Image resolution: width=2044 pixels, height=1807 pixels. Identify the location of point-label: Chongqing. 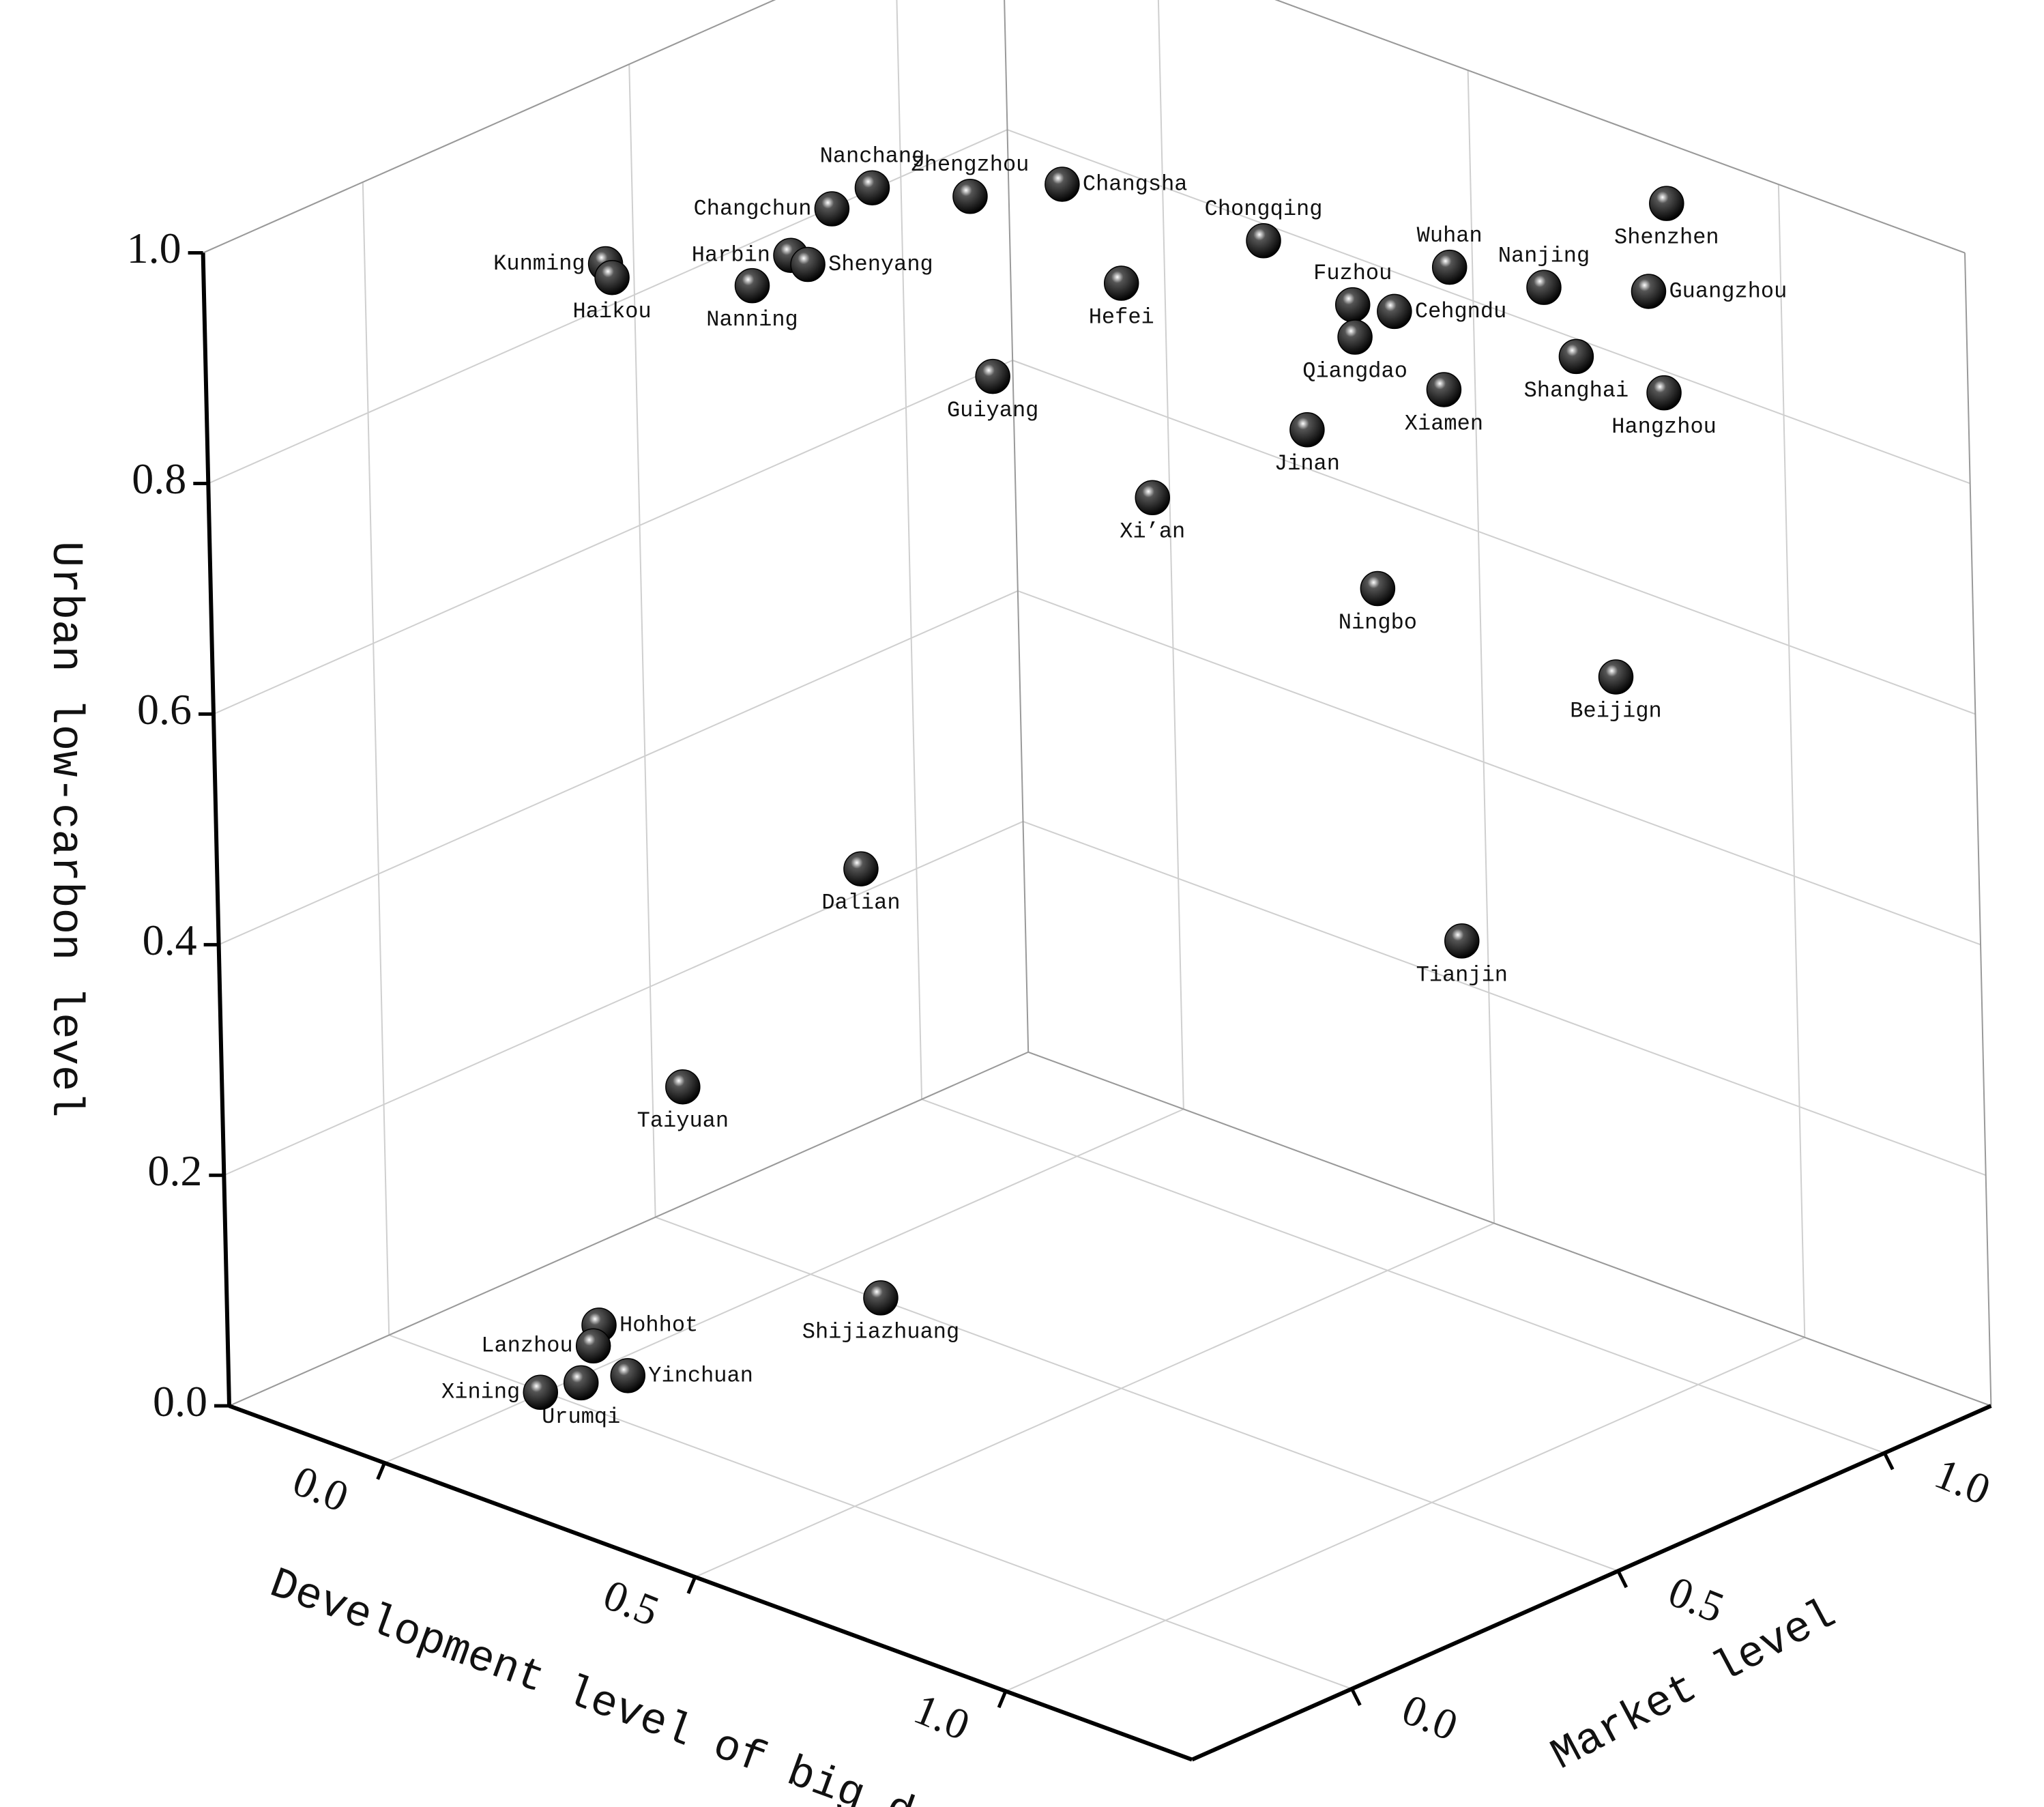
(1264, 209).